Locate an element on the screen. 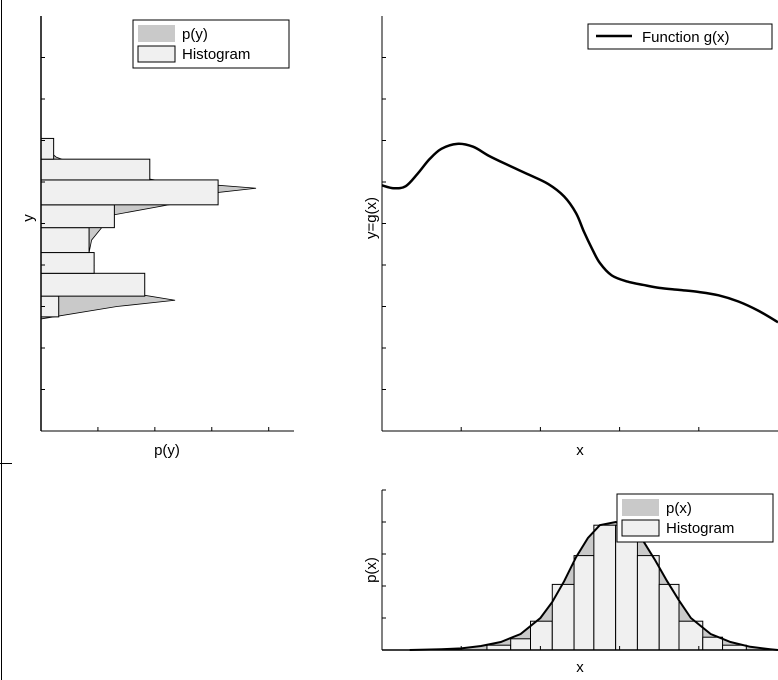  gx-y-ticks is located at coordinates (384, 223).